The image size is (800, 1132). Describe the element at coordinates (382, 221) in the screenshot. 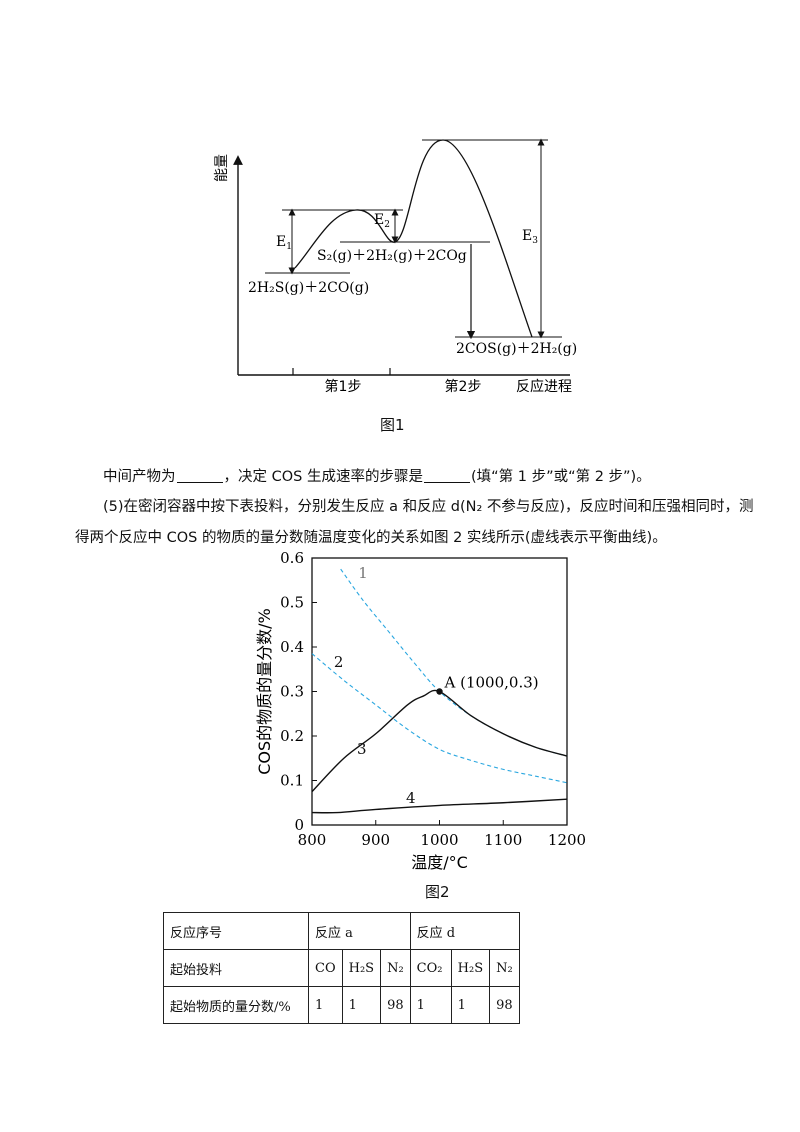

I see `e2-label: E2` at that location.